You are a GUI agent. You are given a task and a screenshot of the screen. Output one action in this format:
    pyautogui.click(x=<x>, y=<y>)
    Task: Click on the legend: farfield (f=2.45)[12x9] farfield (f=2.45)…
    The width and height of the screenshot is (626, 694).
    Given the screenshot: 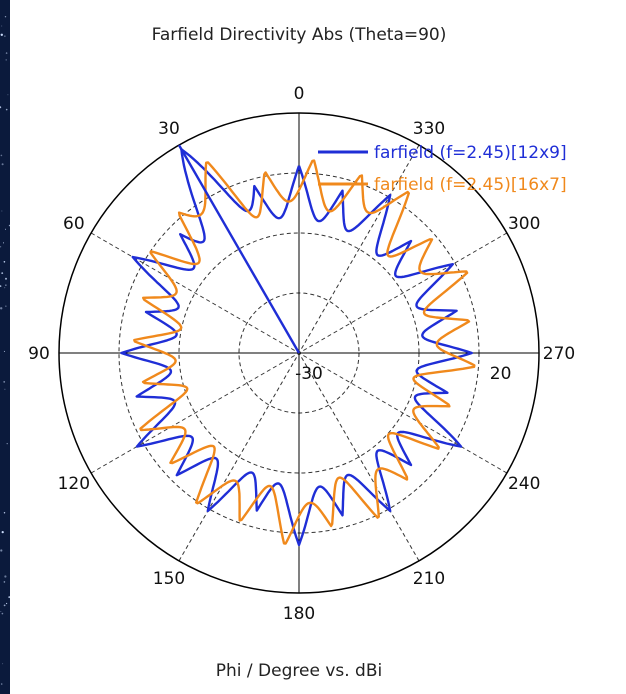 What is the action you would take?
    pyautogui.click(x=442, y=169)
    